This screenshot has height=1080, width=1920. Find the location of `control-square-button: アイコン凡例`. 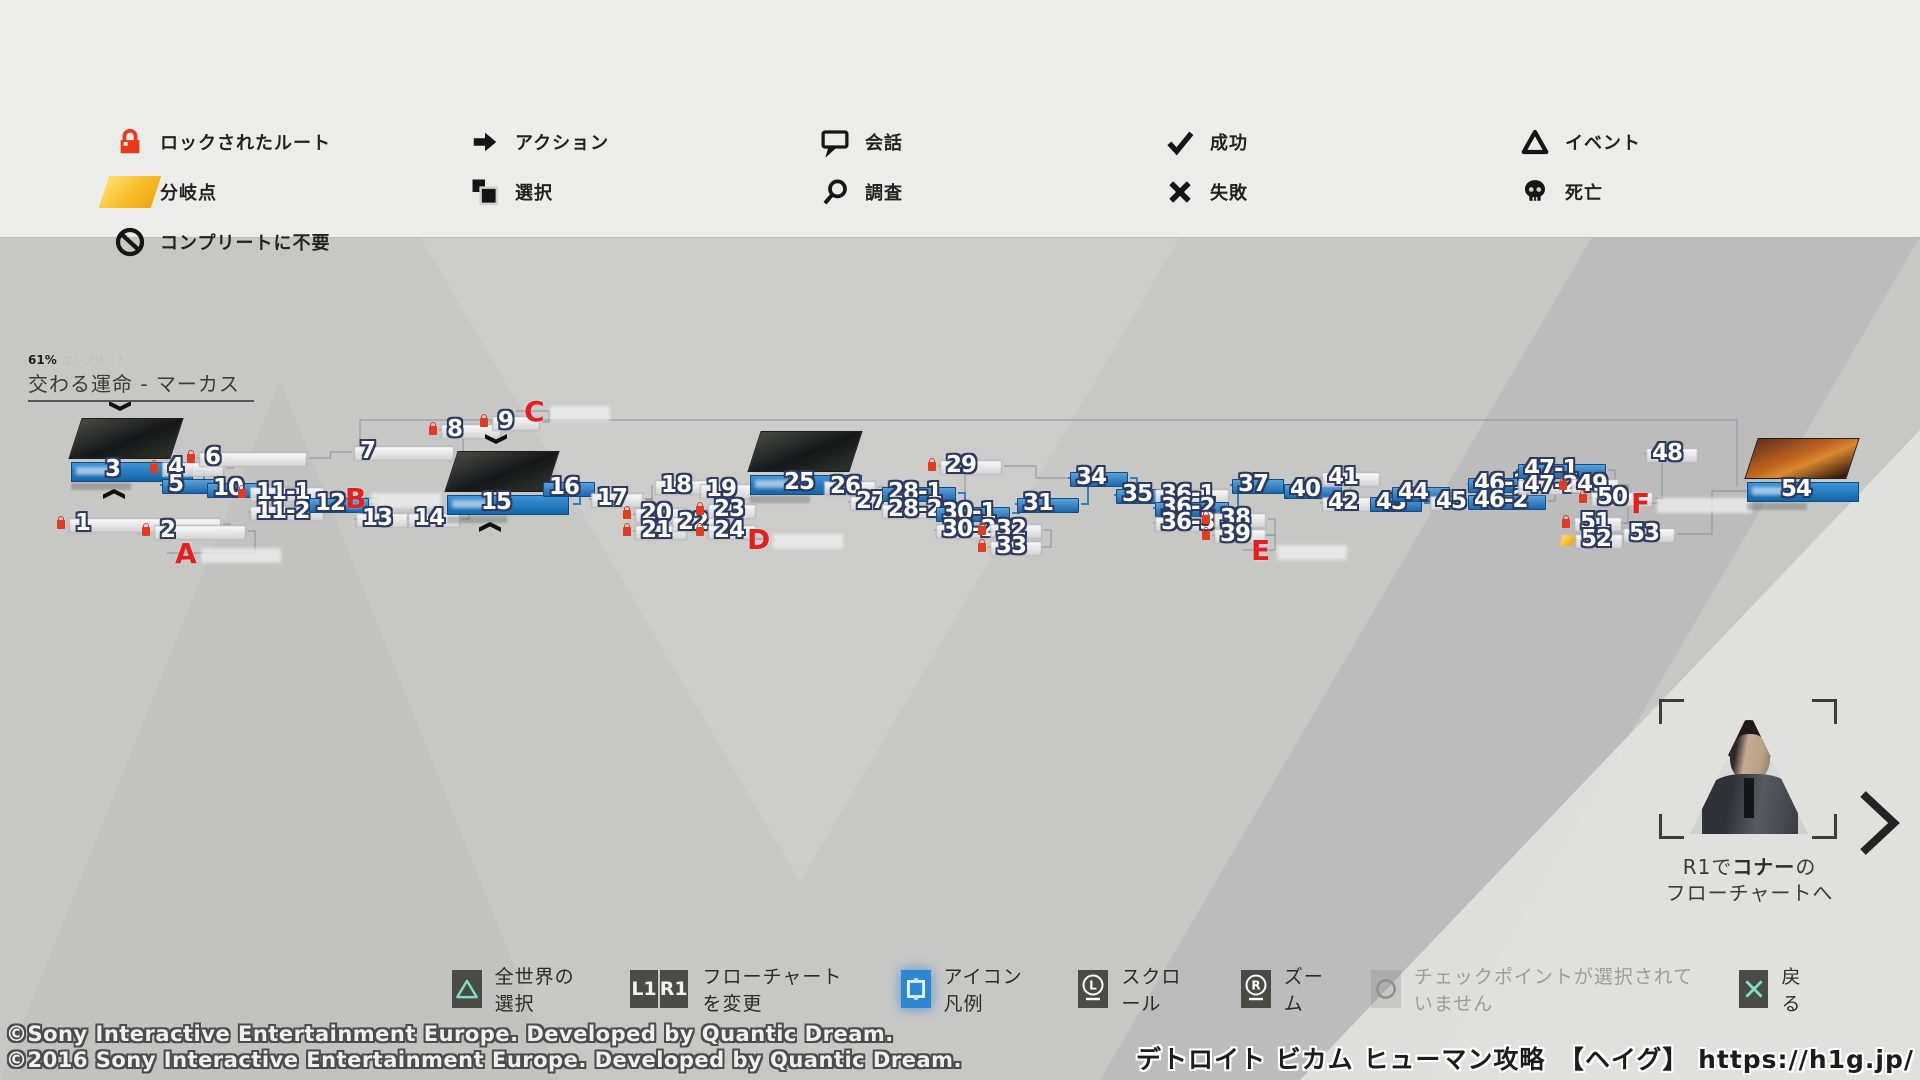

control-square-button: アイコン凡例 is located at coordinates (968, 989).